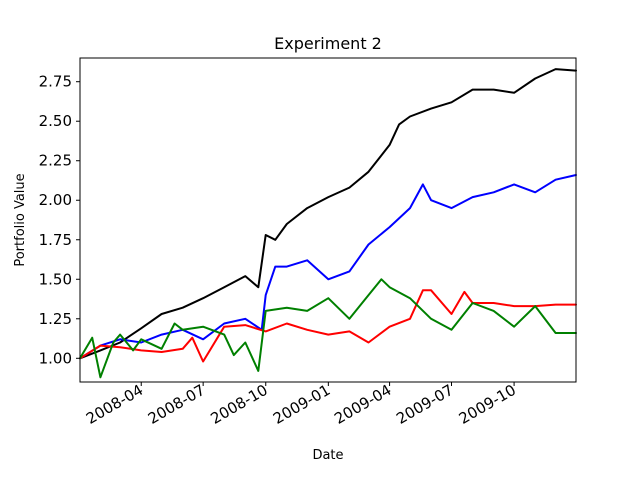  I want to click on y-tick-label: 1.25, so click(55, 319).